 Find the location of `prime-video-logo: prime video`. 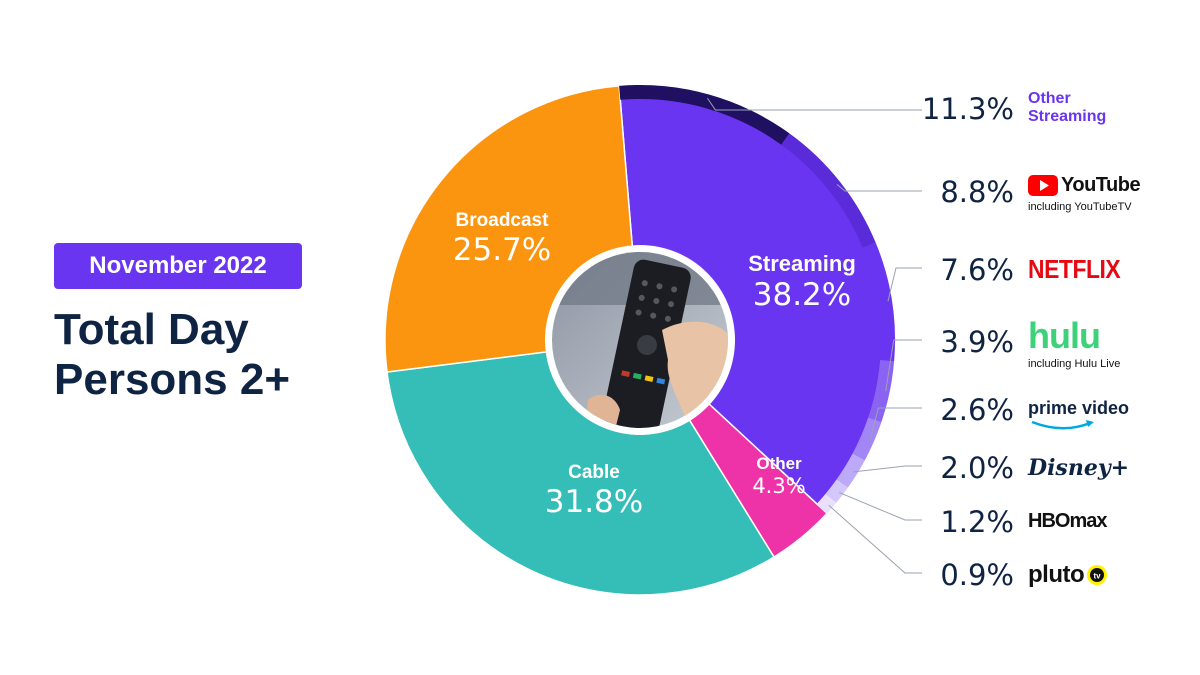

prime-video-logo: prime video is located at coordinates (1078, 417).